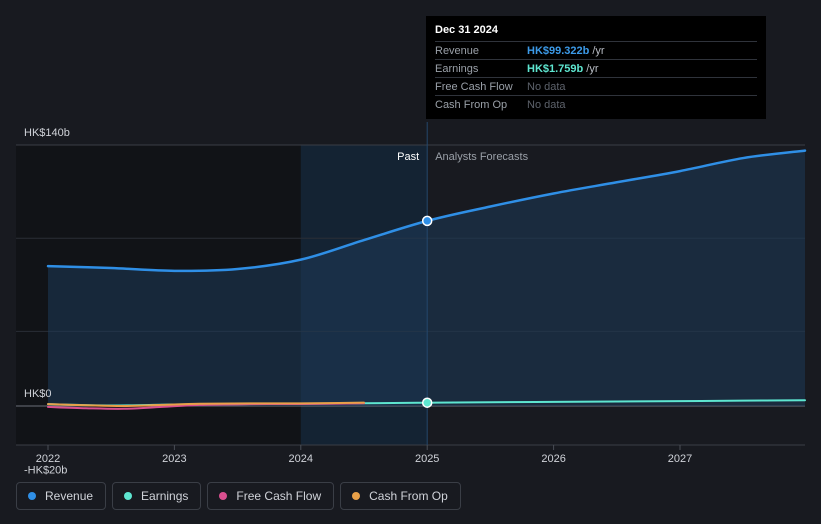 This screenshot has height=524, width=821. What do you see at coordinates (457, 68) in the screenshot?
I see `tooltip-label: Earnings` at bounding box center [457, 68].